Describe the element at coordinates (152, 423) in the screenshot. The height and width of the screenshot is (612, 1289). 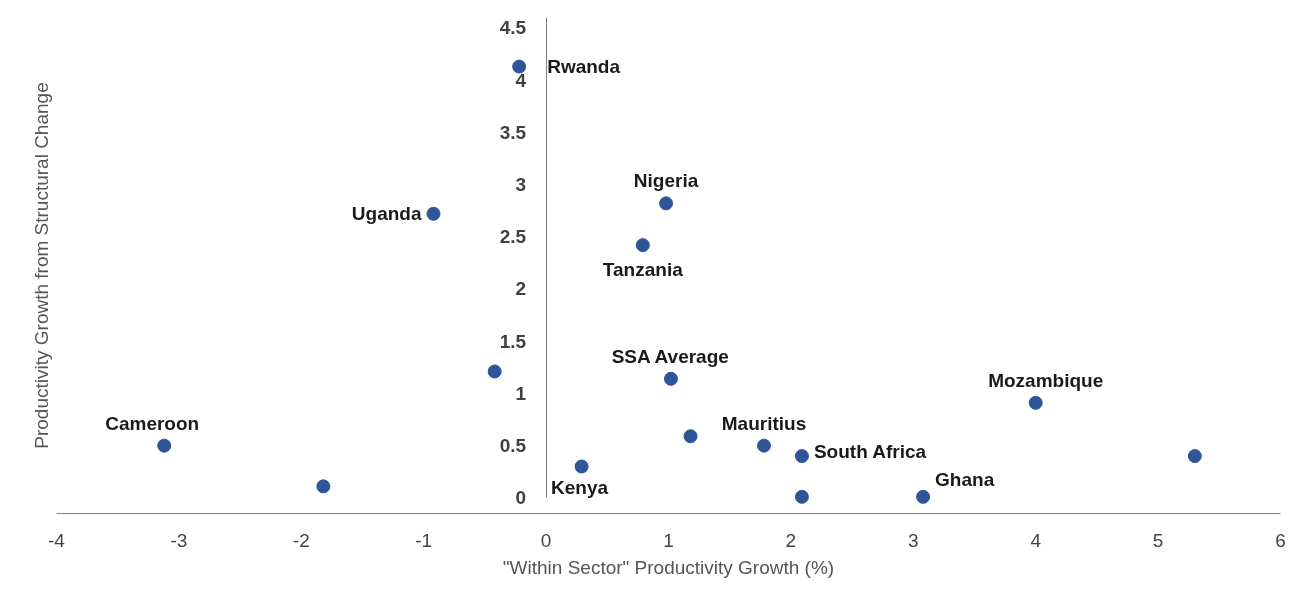
I see `annotation: Cameroon` at that location.